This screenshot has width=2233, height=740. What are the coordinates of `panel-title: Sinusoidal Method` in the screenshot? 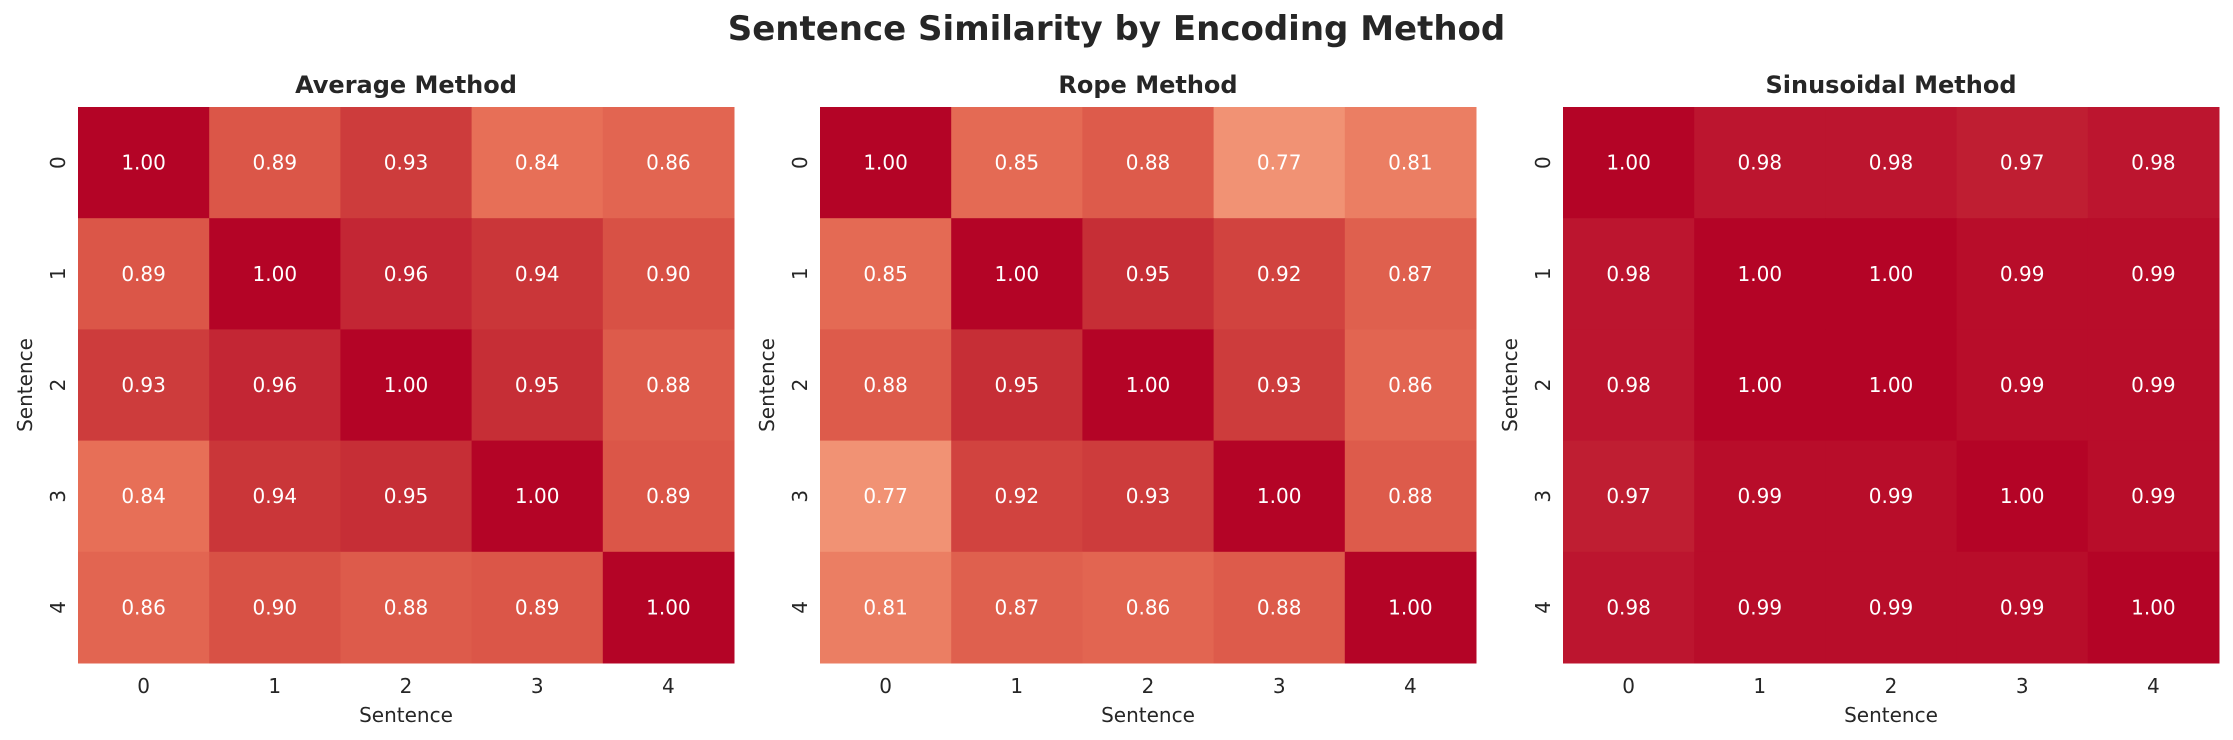 It's located at (1890, 85).